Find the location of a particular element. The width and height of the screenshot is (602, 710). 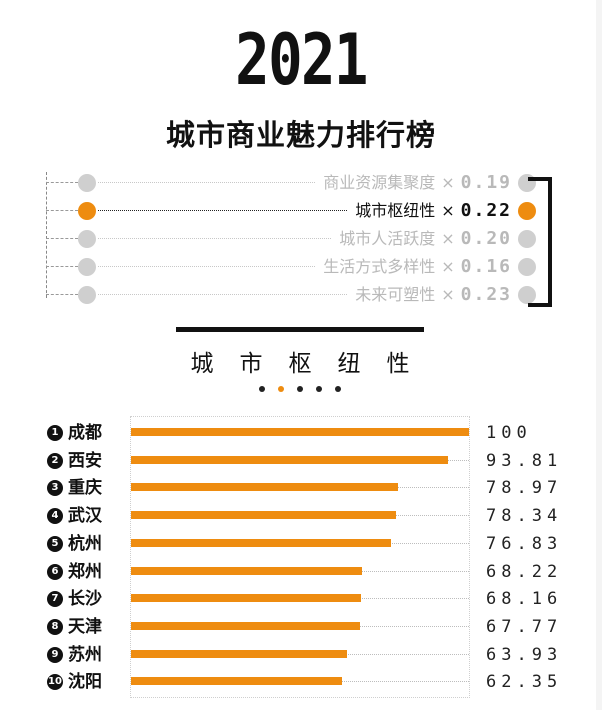

weight-value: 0.16 is located at coordinates (486, 266).